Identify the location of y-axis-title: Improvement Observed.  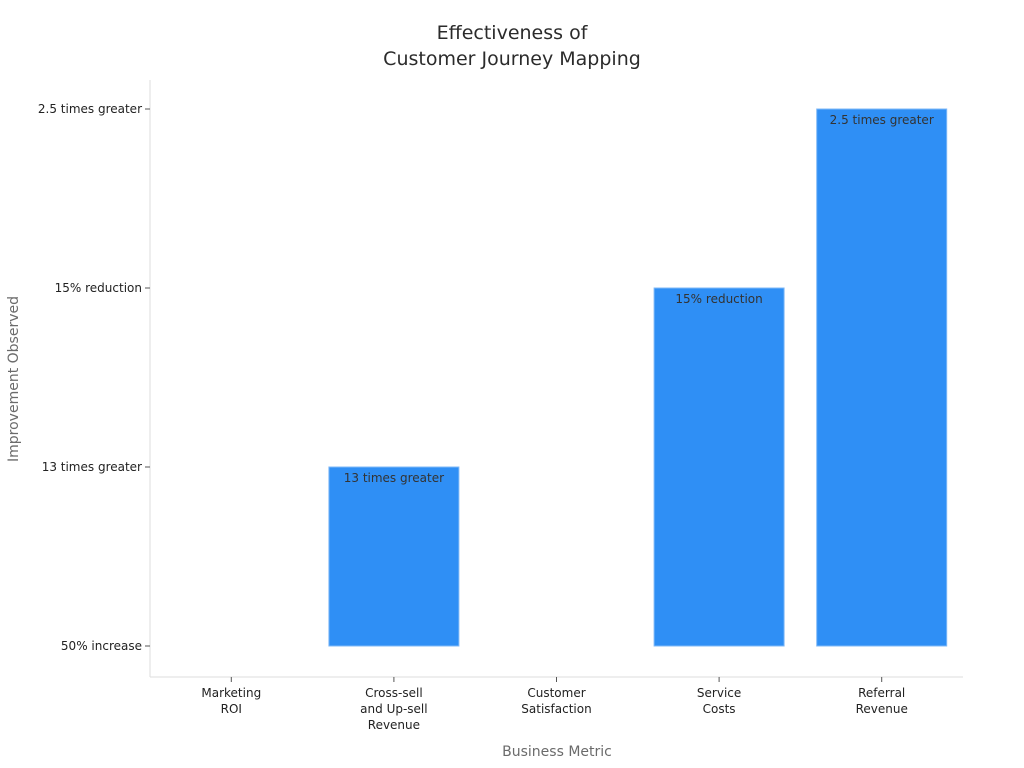
(14, 379).